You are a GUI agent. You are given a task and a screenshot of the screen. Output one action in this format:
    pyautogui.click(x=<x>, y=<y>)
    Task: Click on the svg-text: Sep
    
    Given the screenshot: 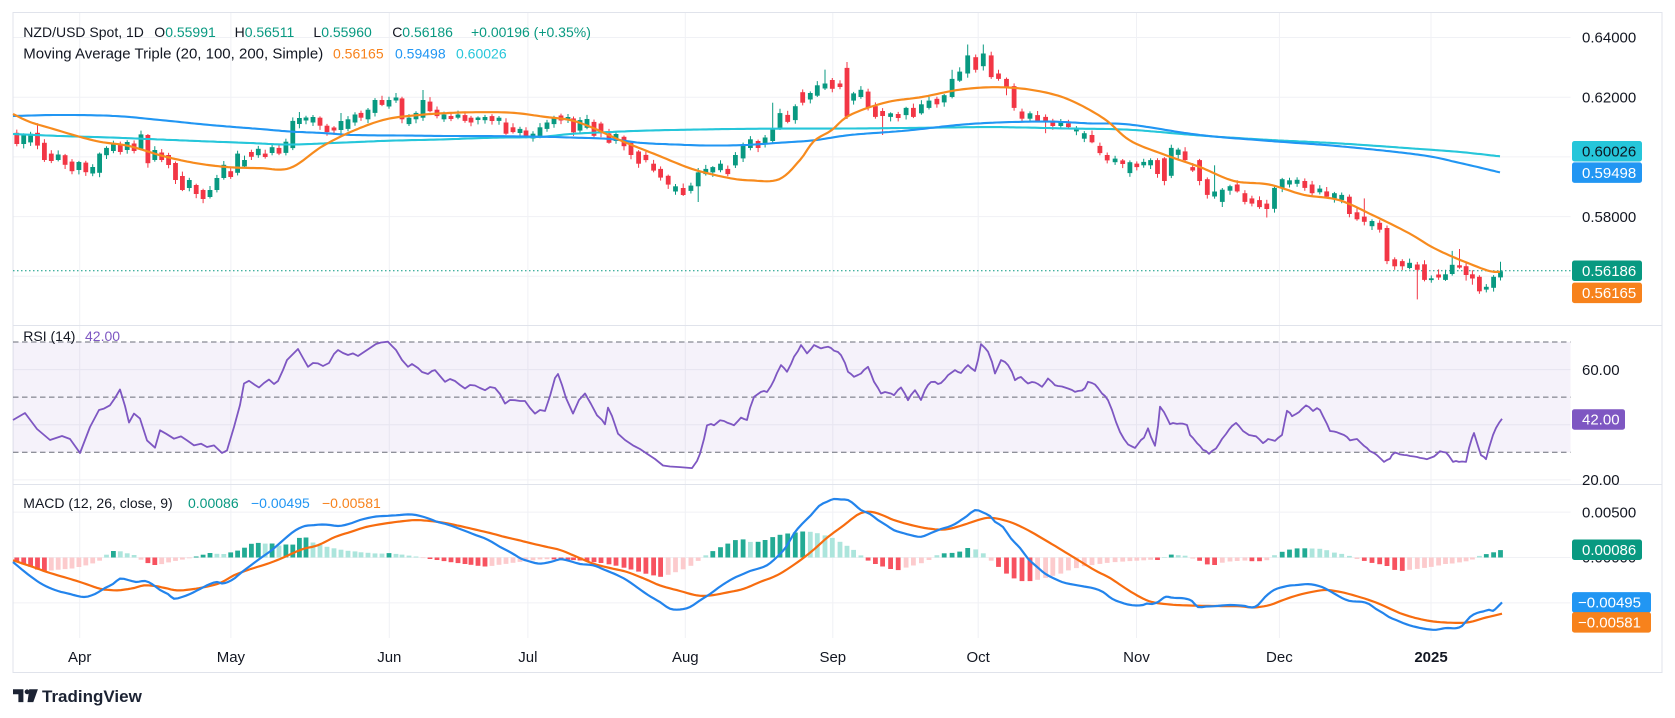 What is the action you would take?
    pyautogui.click(x=832, y=657)
    